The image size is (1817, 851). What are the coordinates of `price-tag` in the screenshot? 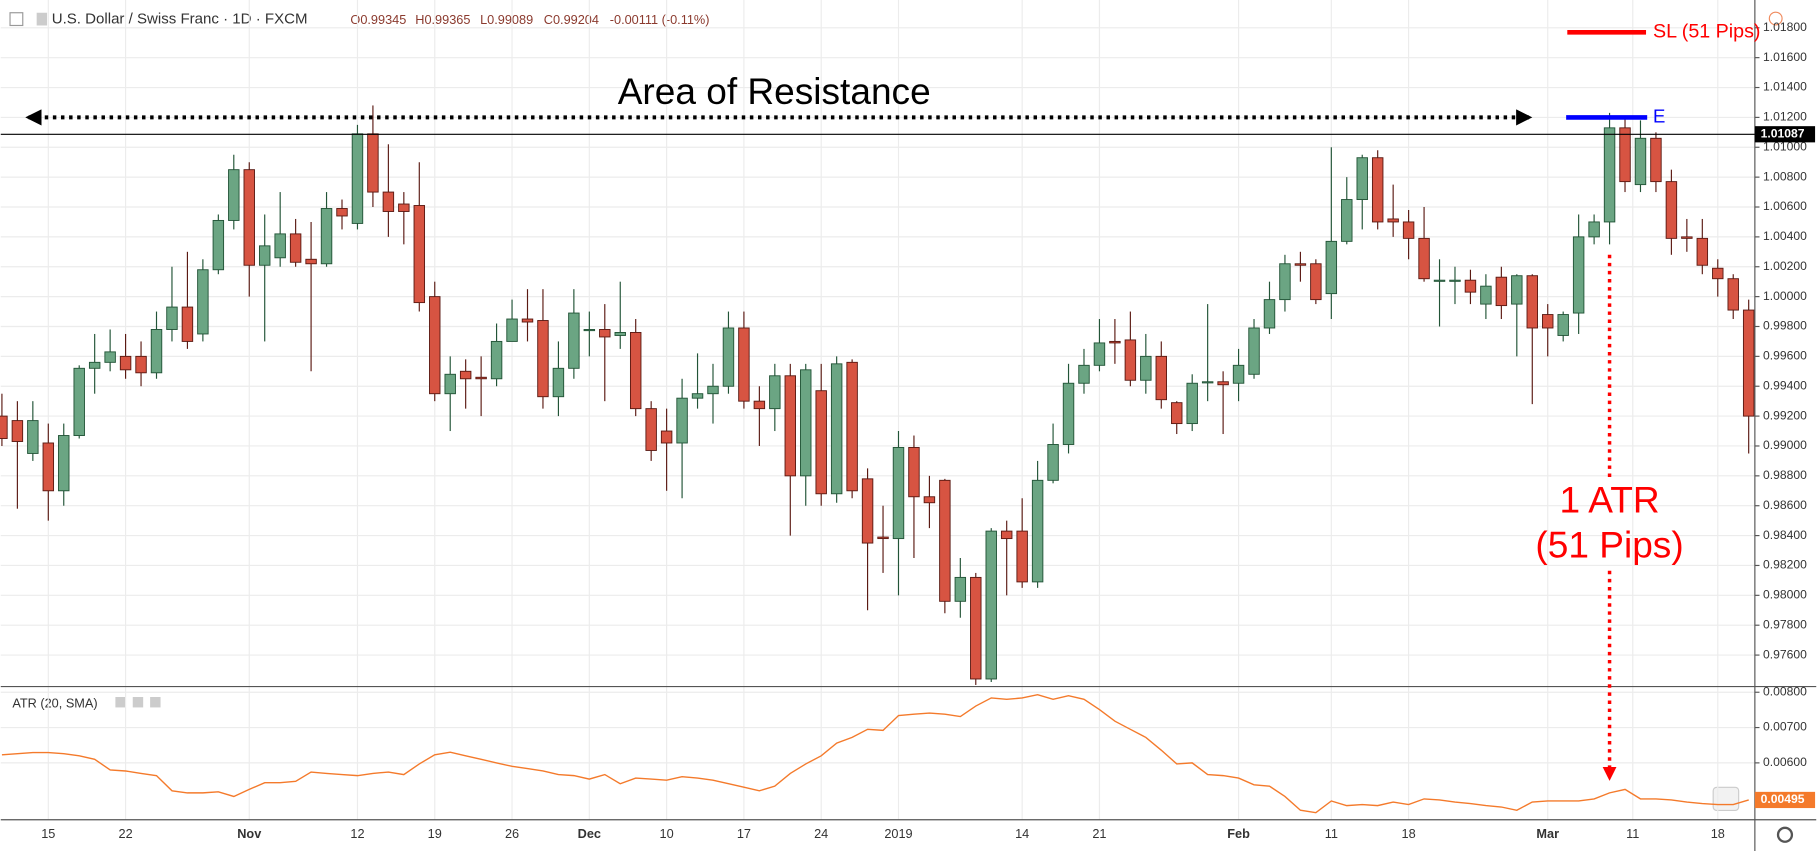 It's located at (1785, 134).